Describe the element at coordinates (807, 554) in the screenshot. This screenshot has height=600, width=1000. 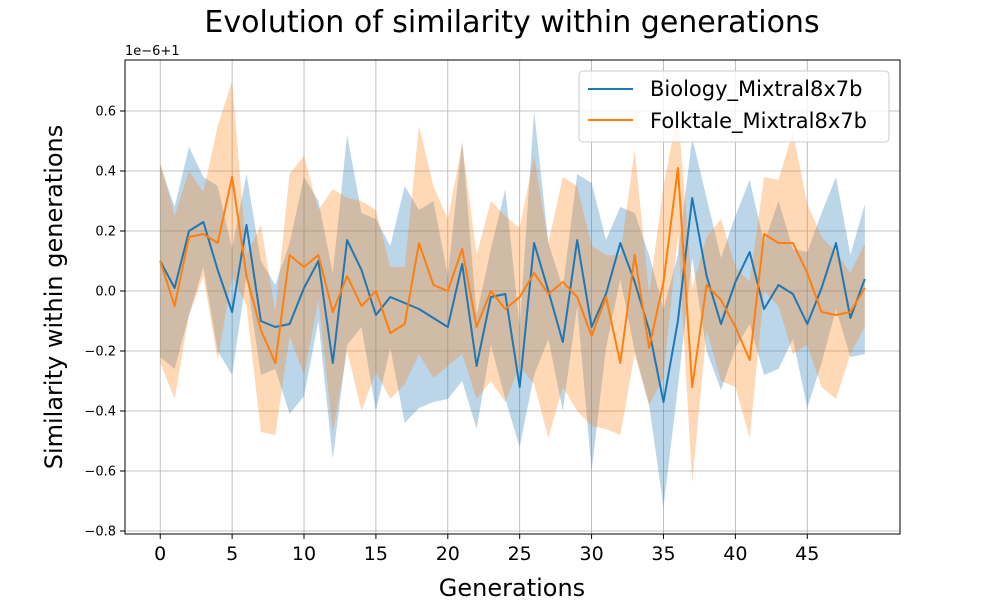
I see `x-tick-label: 45` at that location.